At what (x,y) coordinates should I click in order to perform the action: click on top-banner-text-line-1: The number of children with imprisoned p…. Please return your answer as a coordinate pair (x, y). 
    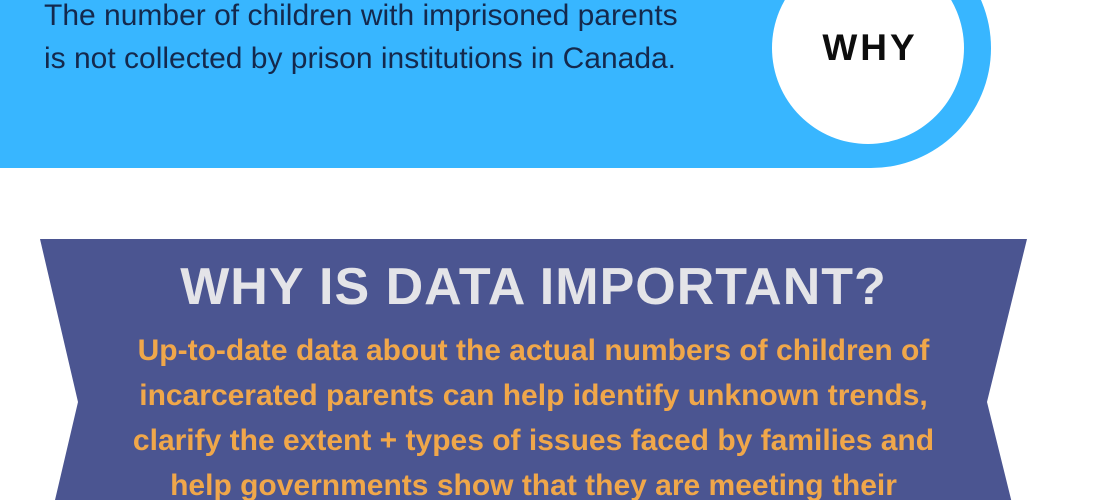
    Looking at the image, I should click on (361, 16).